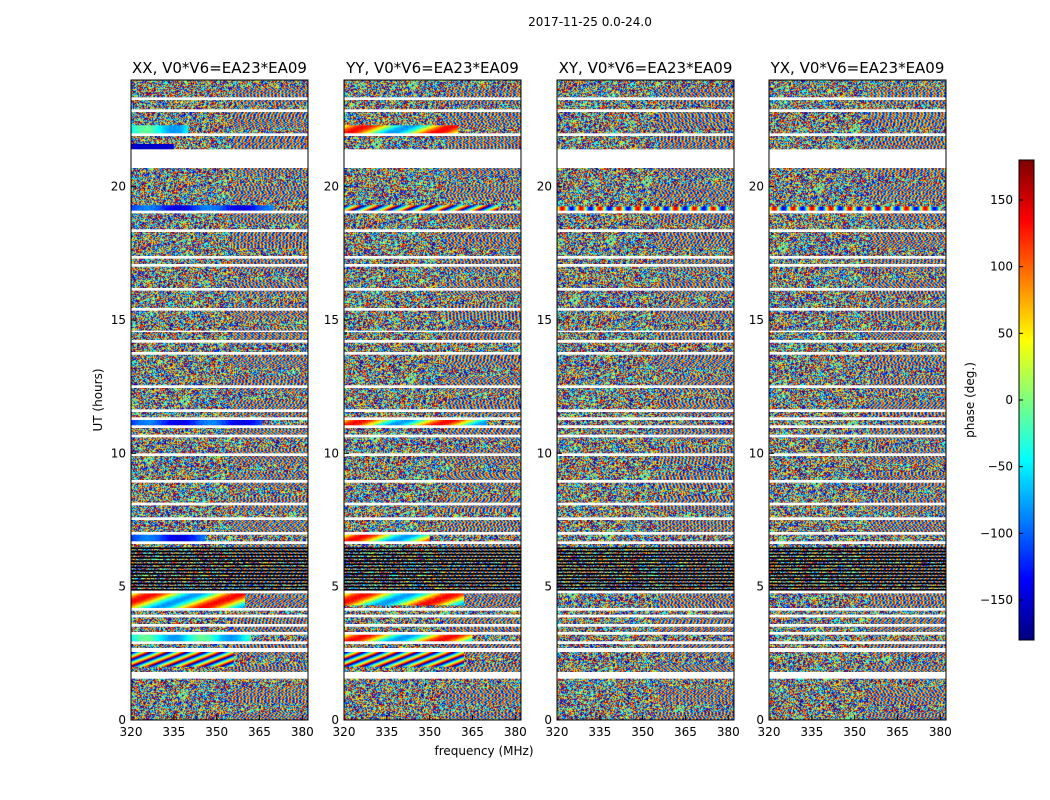 This screenshot has width=1050, height=800. What do you see at coordinates (756, 453) in the screenshot?
I see `y-tick-label: 10` at bounding box center [756, 453].